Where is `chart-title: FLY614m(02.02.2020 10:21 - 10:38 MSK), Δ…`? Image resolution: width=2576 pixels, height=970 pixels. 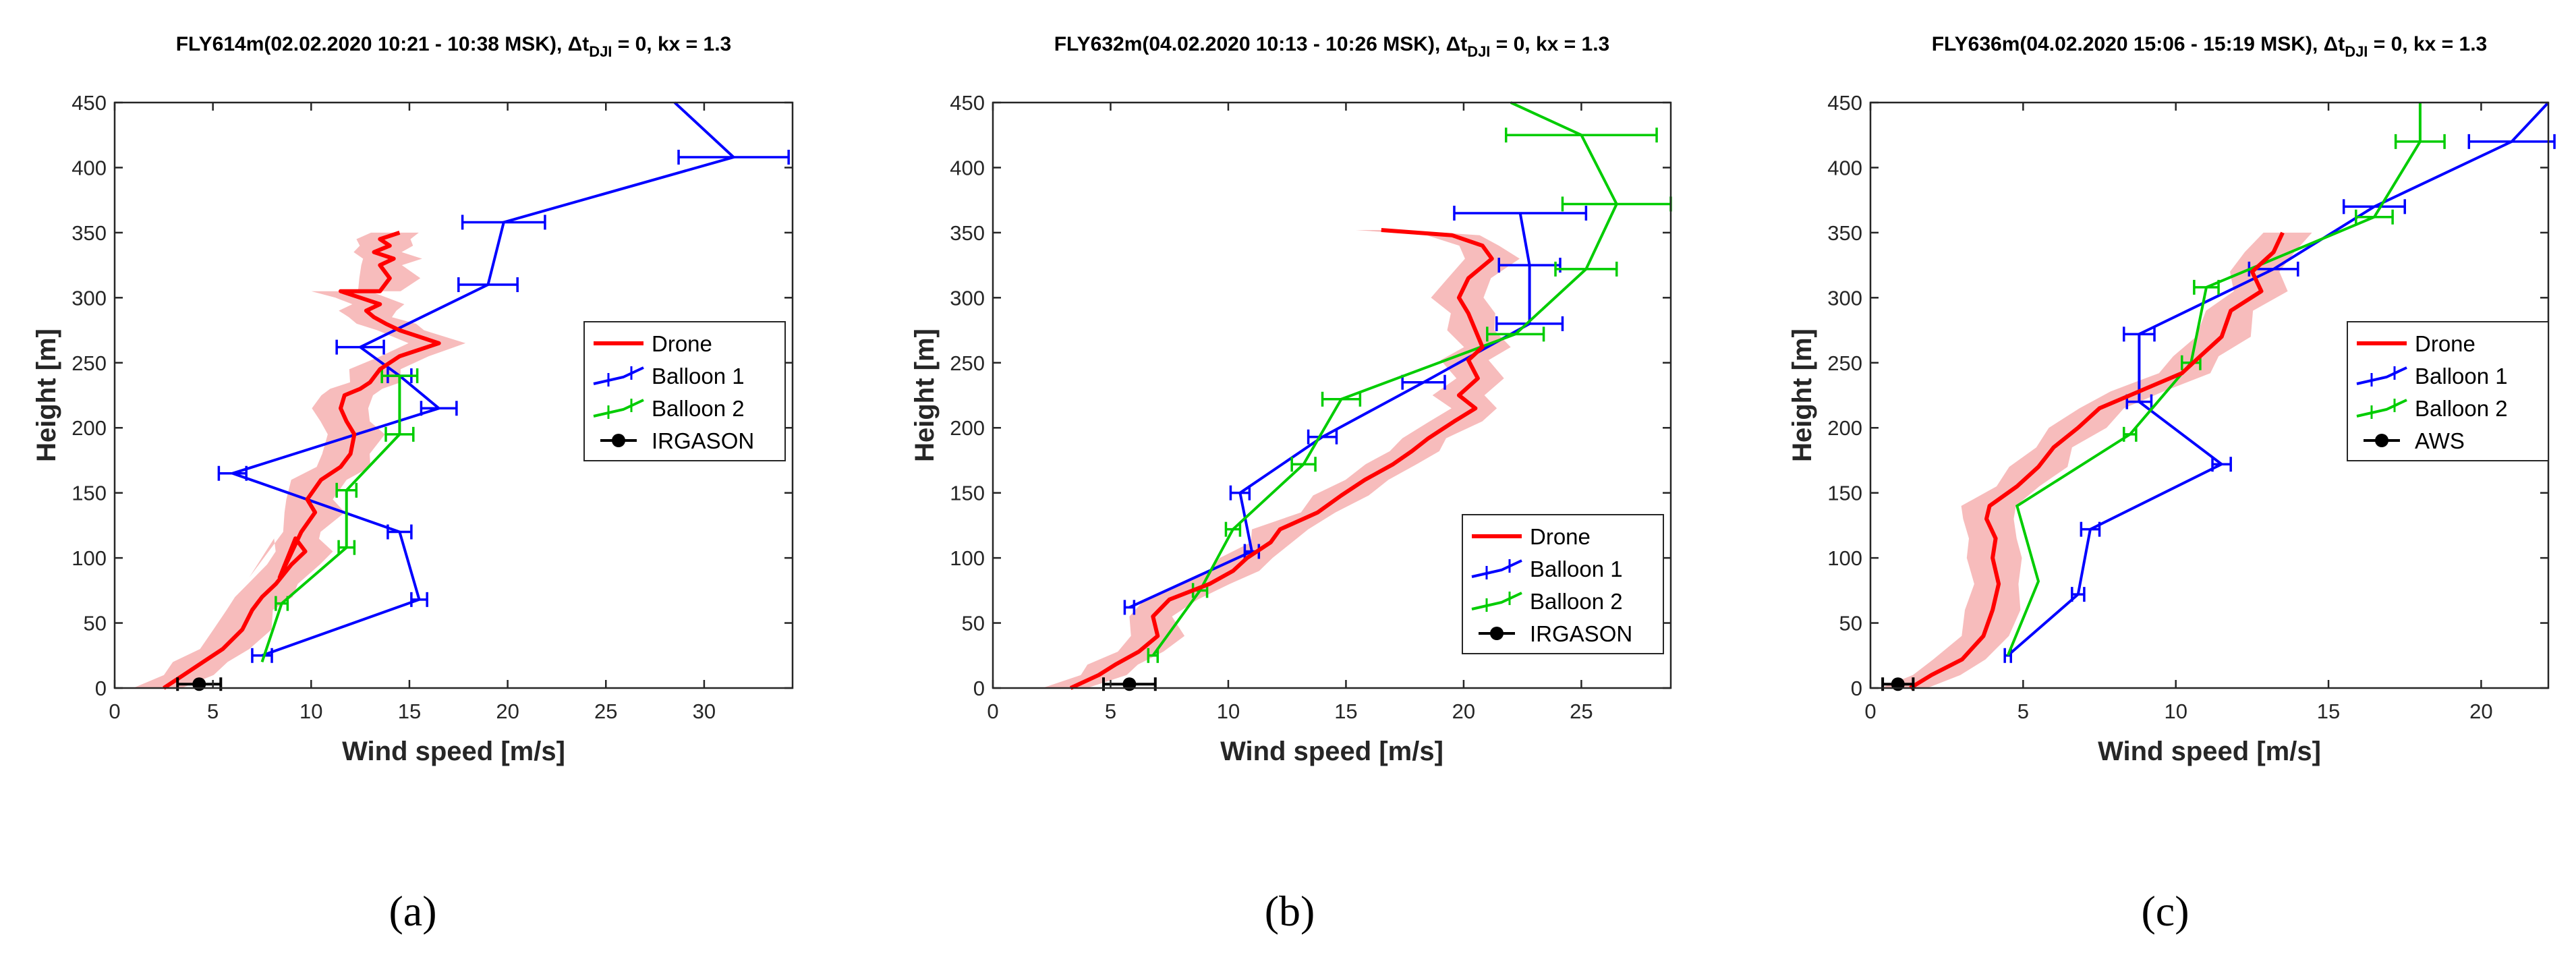 chart-title: FLY614m(02.02.2020 10:21 - 10:38 MSK), Δ… is located at coordinates (454, 47).